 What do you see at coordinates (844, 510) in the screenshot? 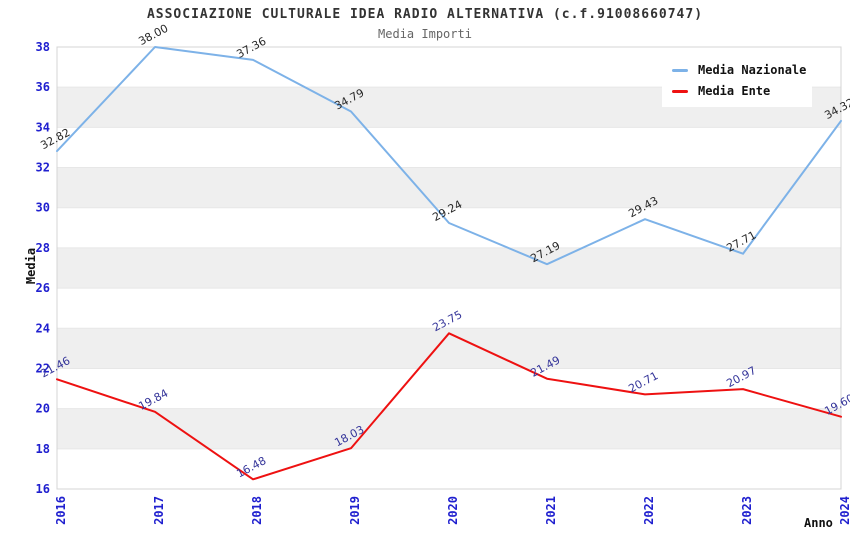
I see `x-tick-label: 2024` at bounding box center [844, 510].